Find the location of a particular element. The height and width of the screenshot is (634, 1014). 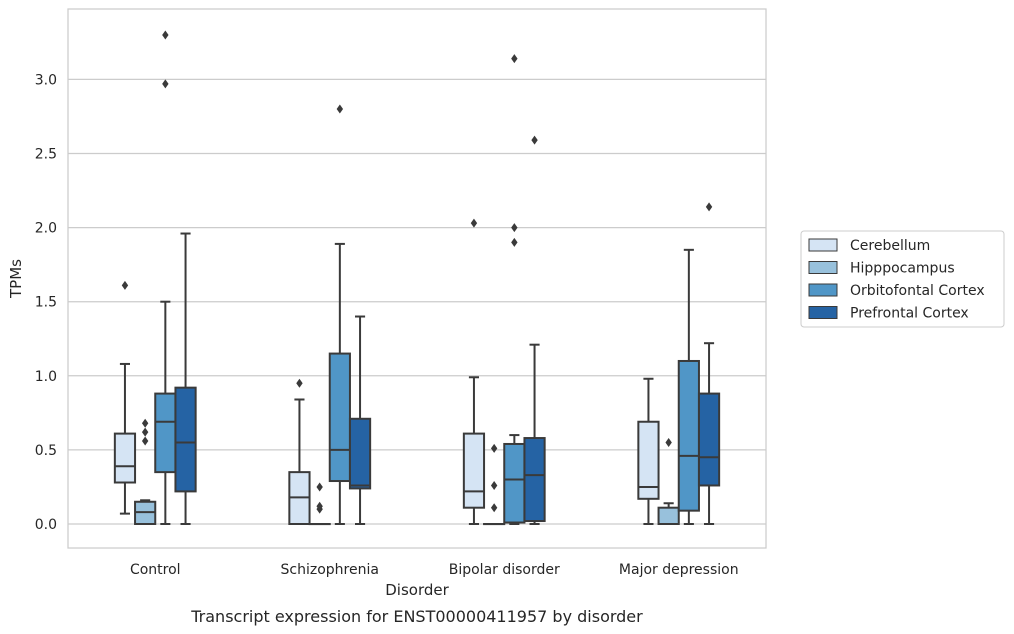

y-tick-labels: 0.0 0.5 1.0 1.5 2.0 2.5 3.0 is located at coordinates (46, 302).